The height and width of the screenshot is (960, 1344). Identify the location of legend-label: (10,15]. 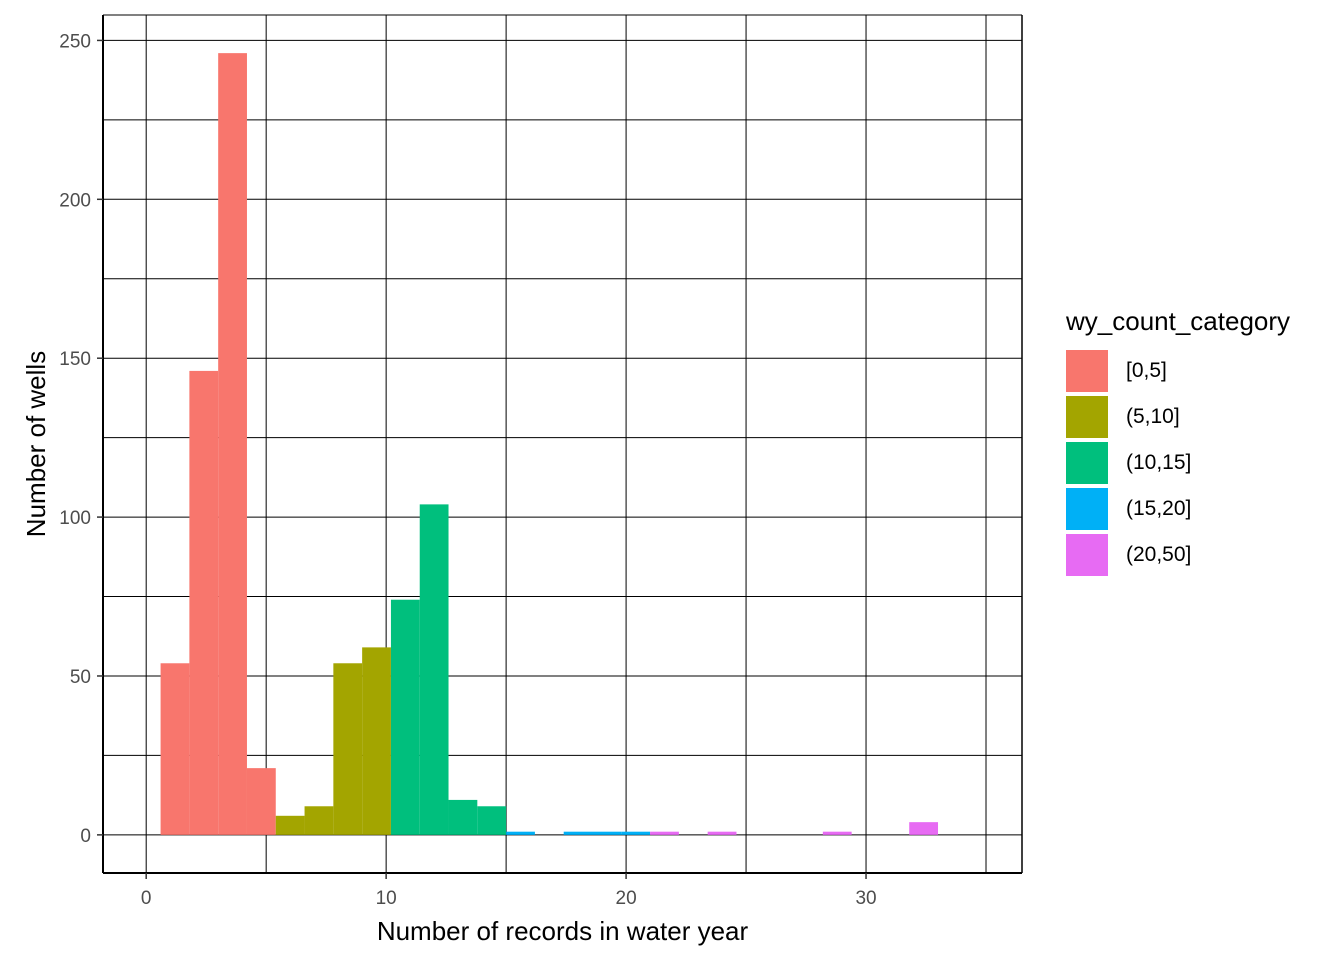
(1159, 462).